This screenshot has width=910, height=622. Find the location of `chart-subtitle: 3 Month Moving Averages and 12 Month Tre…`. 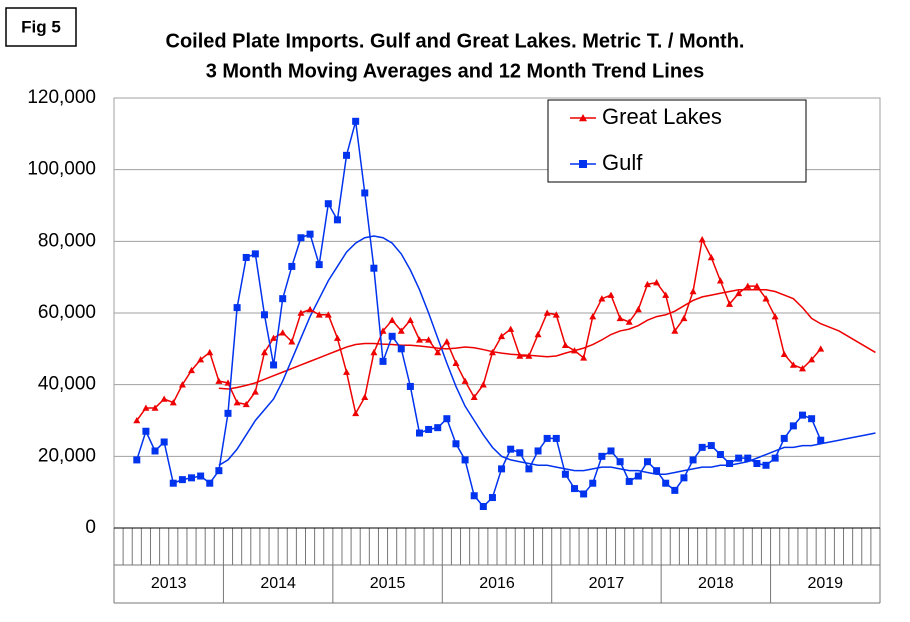

chart-subtitle: 3 Month Moving Averages and 12 Month Tre… is located at coordinates (455, 71).